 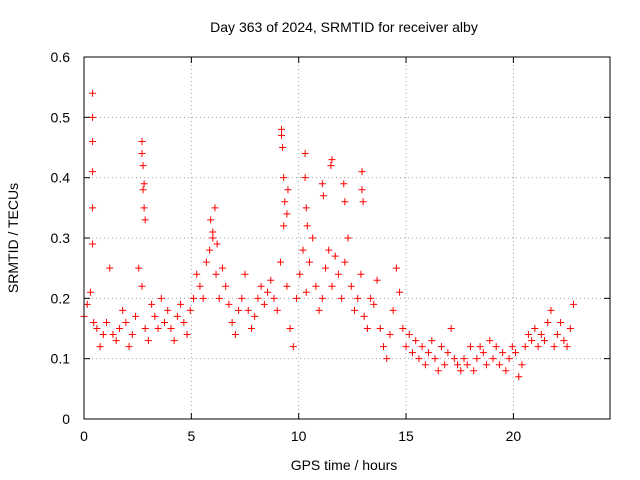 I want to click on x-tick-label: 5, so click(x=191, y=436).